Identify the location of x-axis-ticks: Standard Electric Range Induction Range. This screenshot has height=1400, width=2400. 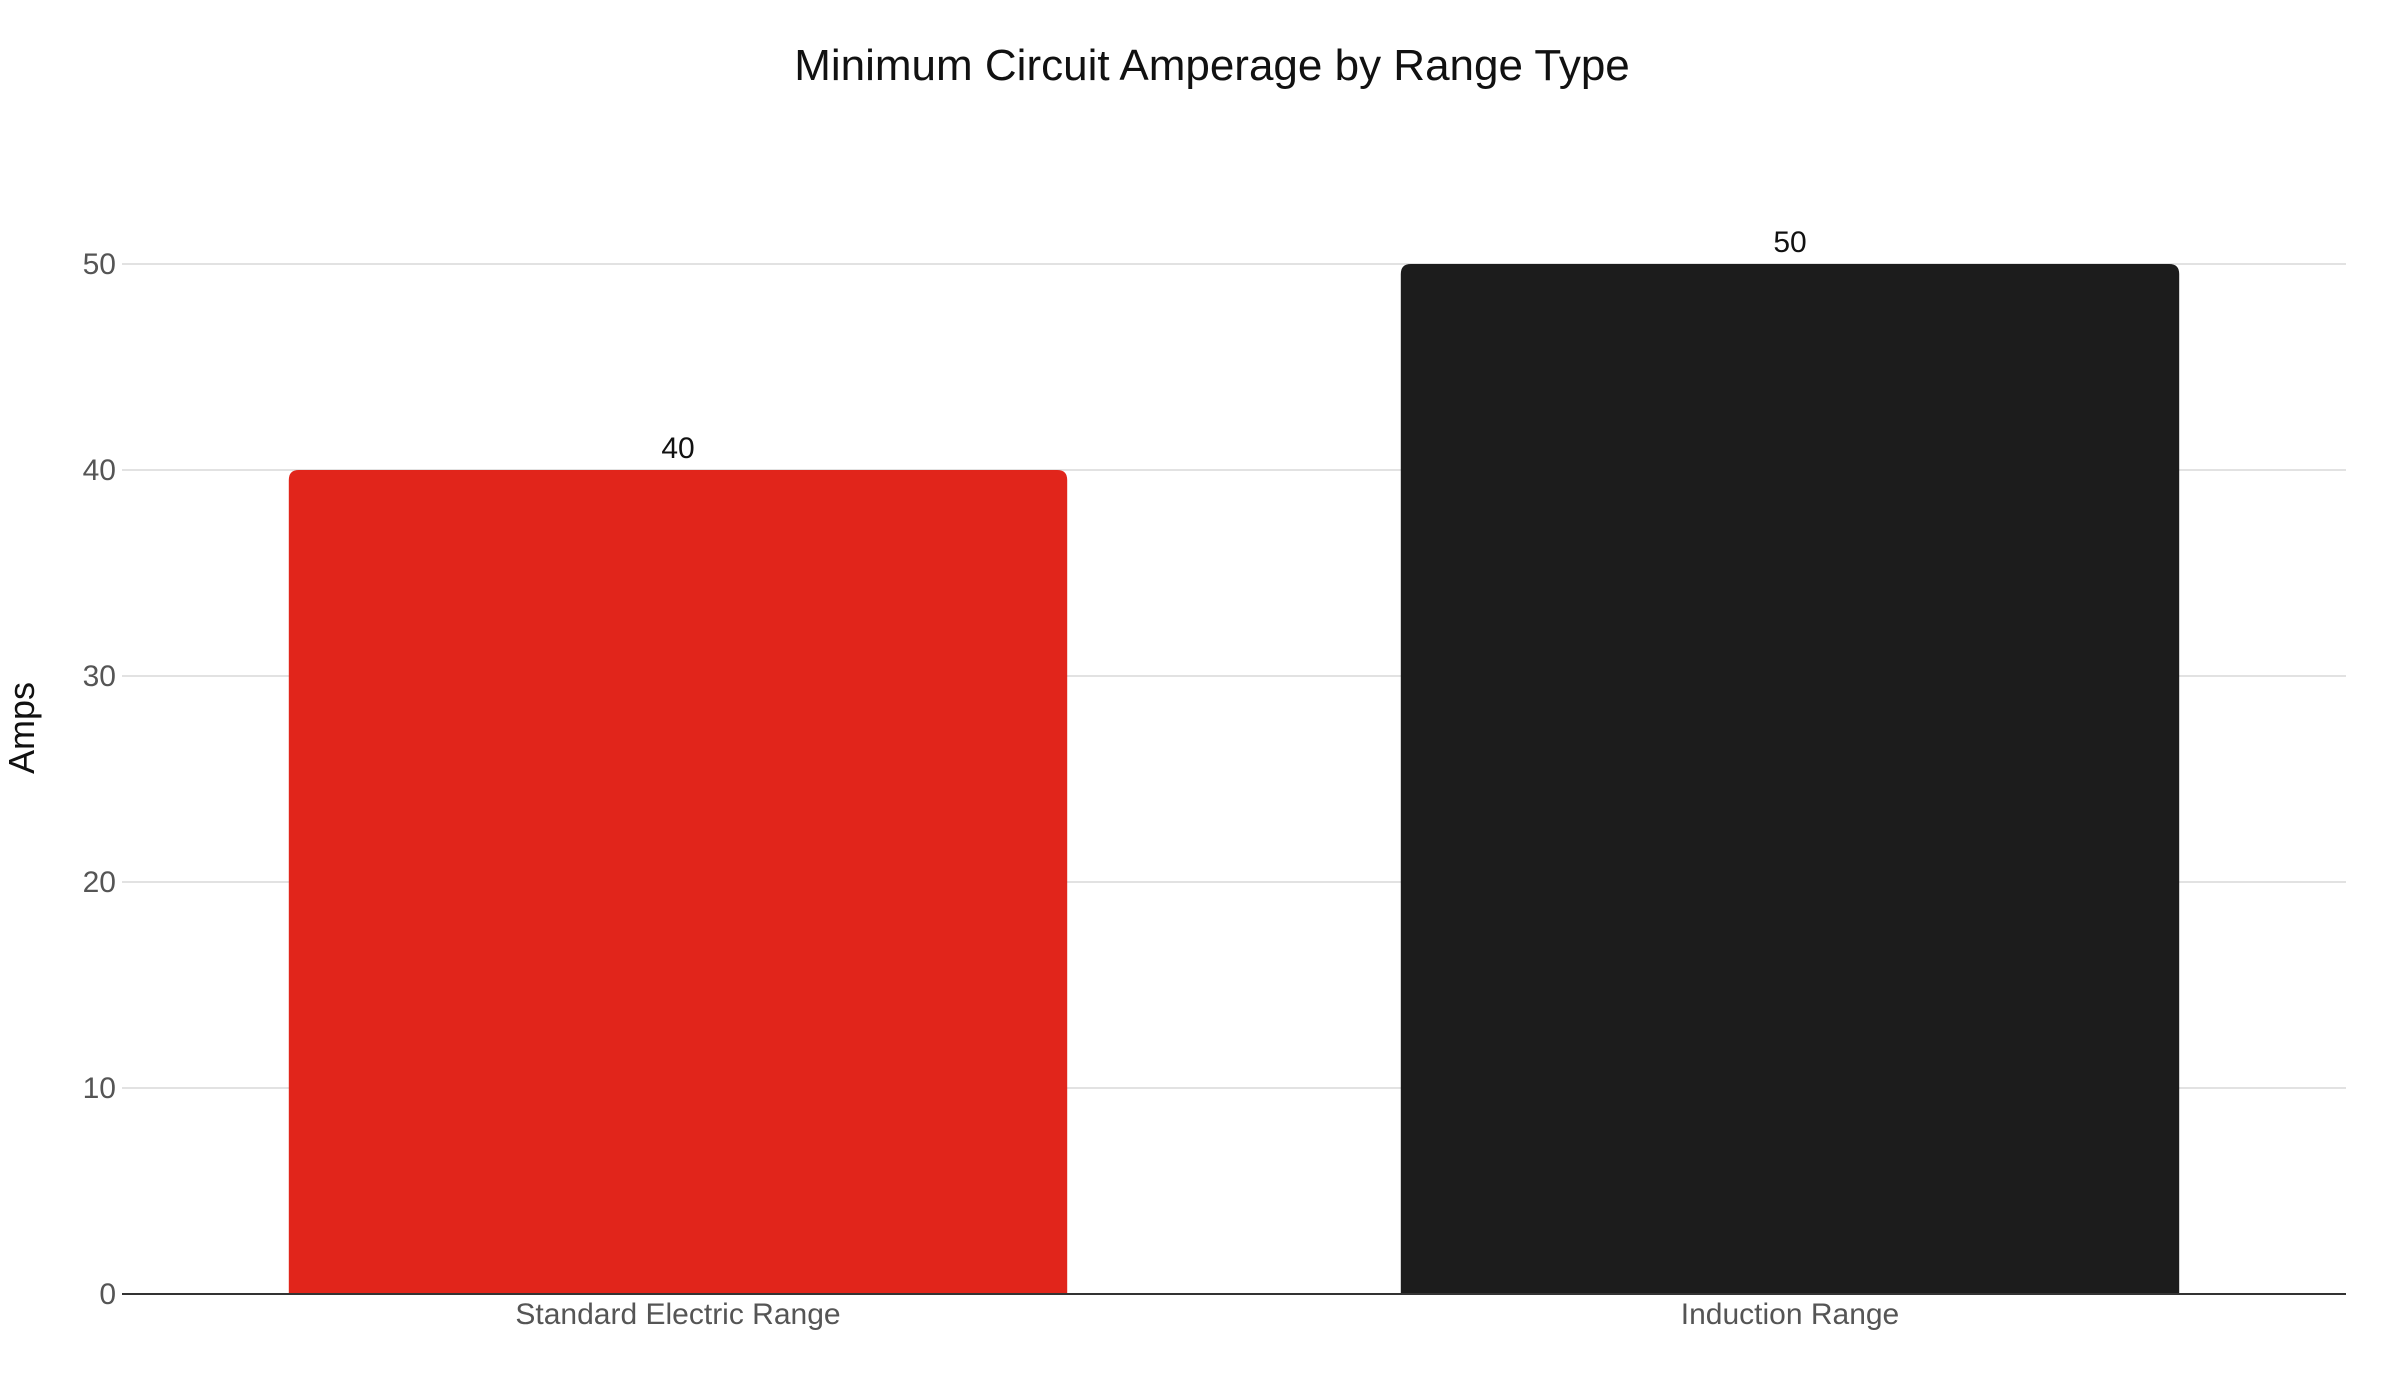
(1207, 1314).